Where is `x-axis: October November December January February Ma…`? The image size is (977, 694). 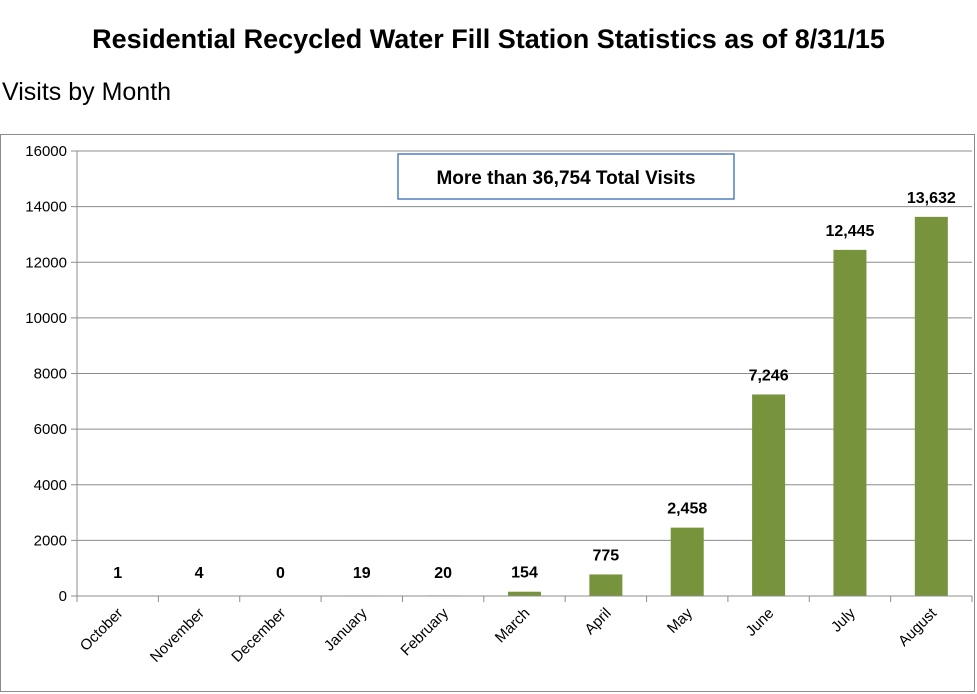 x-axis: October November December January February Ma… is located at coordinates (524, 630).